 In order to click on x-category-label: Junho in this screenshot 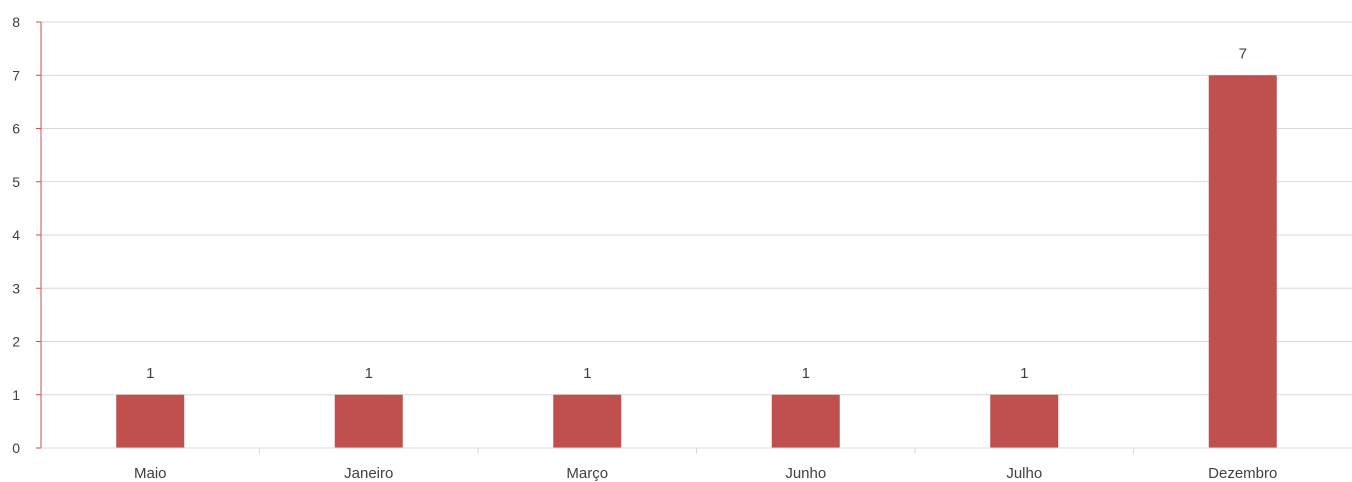, I will do `click(805, 473)`.